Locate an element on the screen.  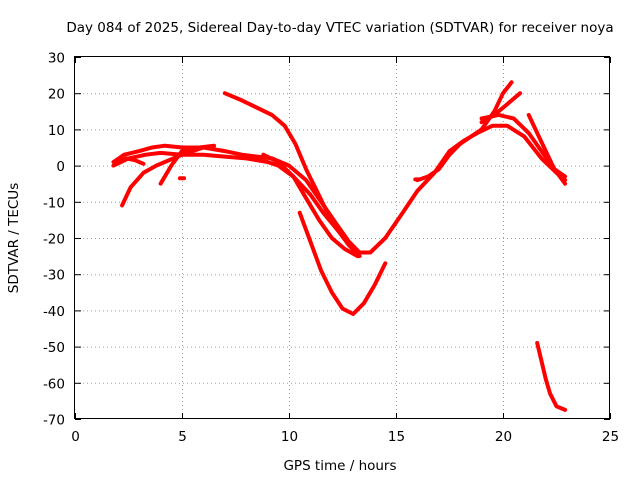
y-tick-label: 30 is located at coordinates (56, 59).